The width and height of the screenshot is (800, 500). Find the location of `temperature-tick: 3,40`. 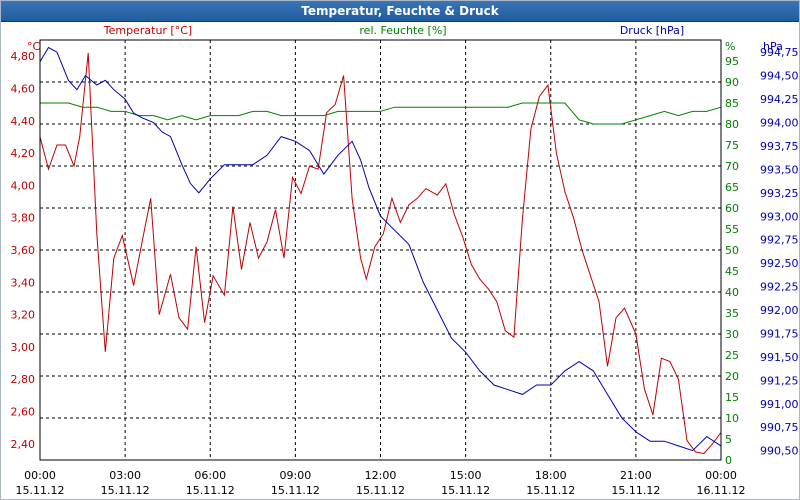

temperature-tick: 3,40 is located at coordinates (23, 282).